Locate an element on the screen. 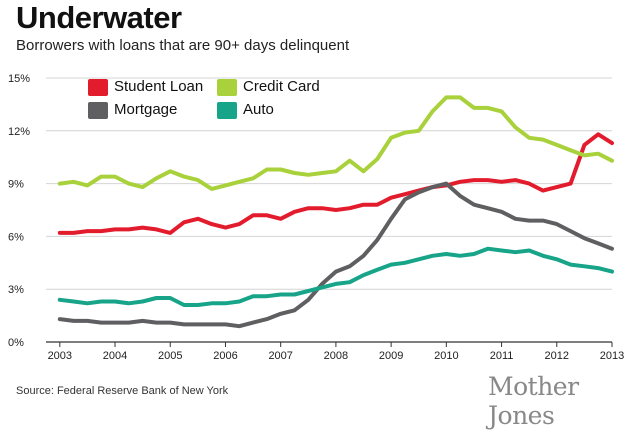  x-tick-label: 2013 is located at coordinates (612, 356).